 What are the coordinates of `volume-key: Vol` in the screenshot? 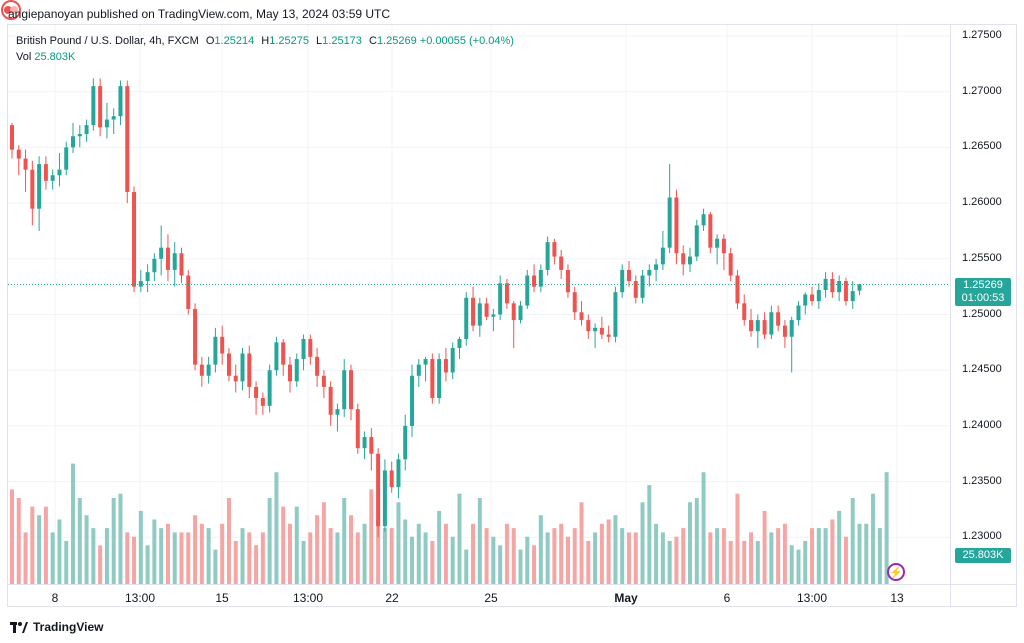 It's located at (24, 57).